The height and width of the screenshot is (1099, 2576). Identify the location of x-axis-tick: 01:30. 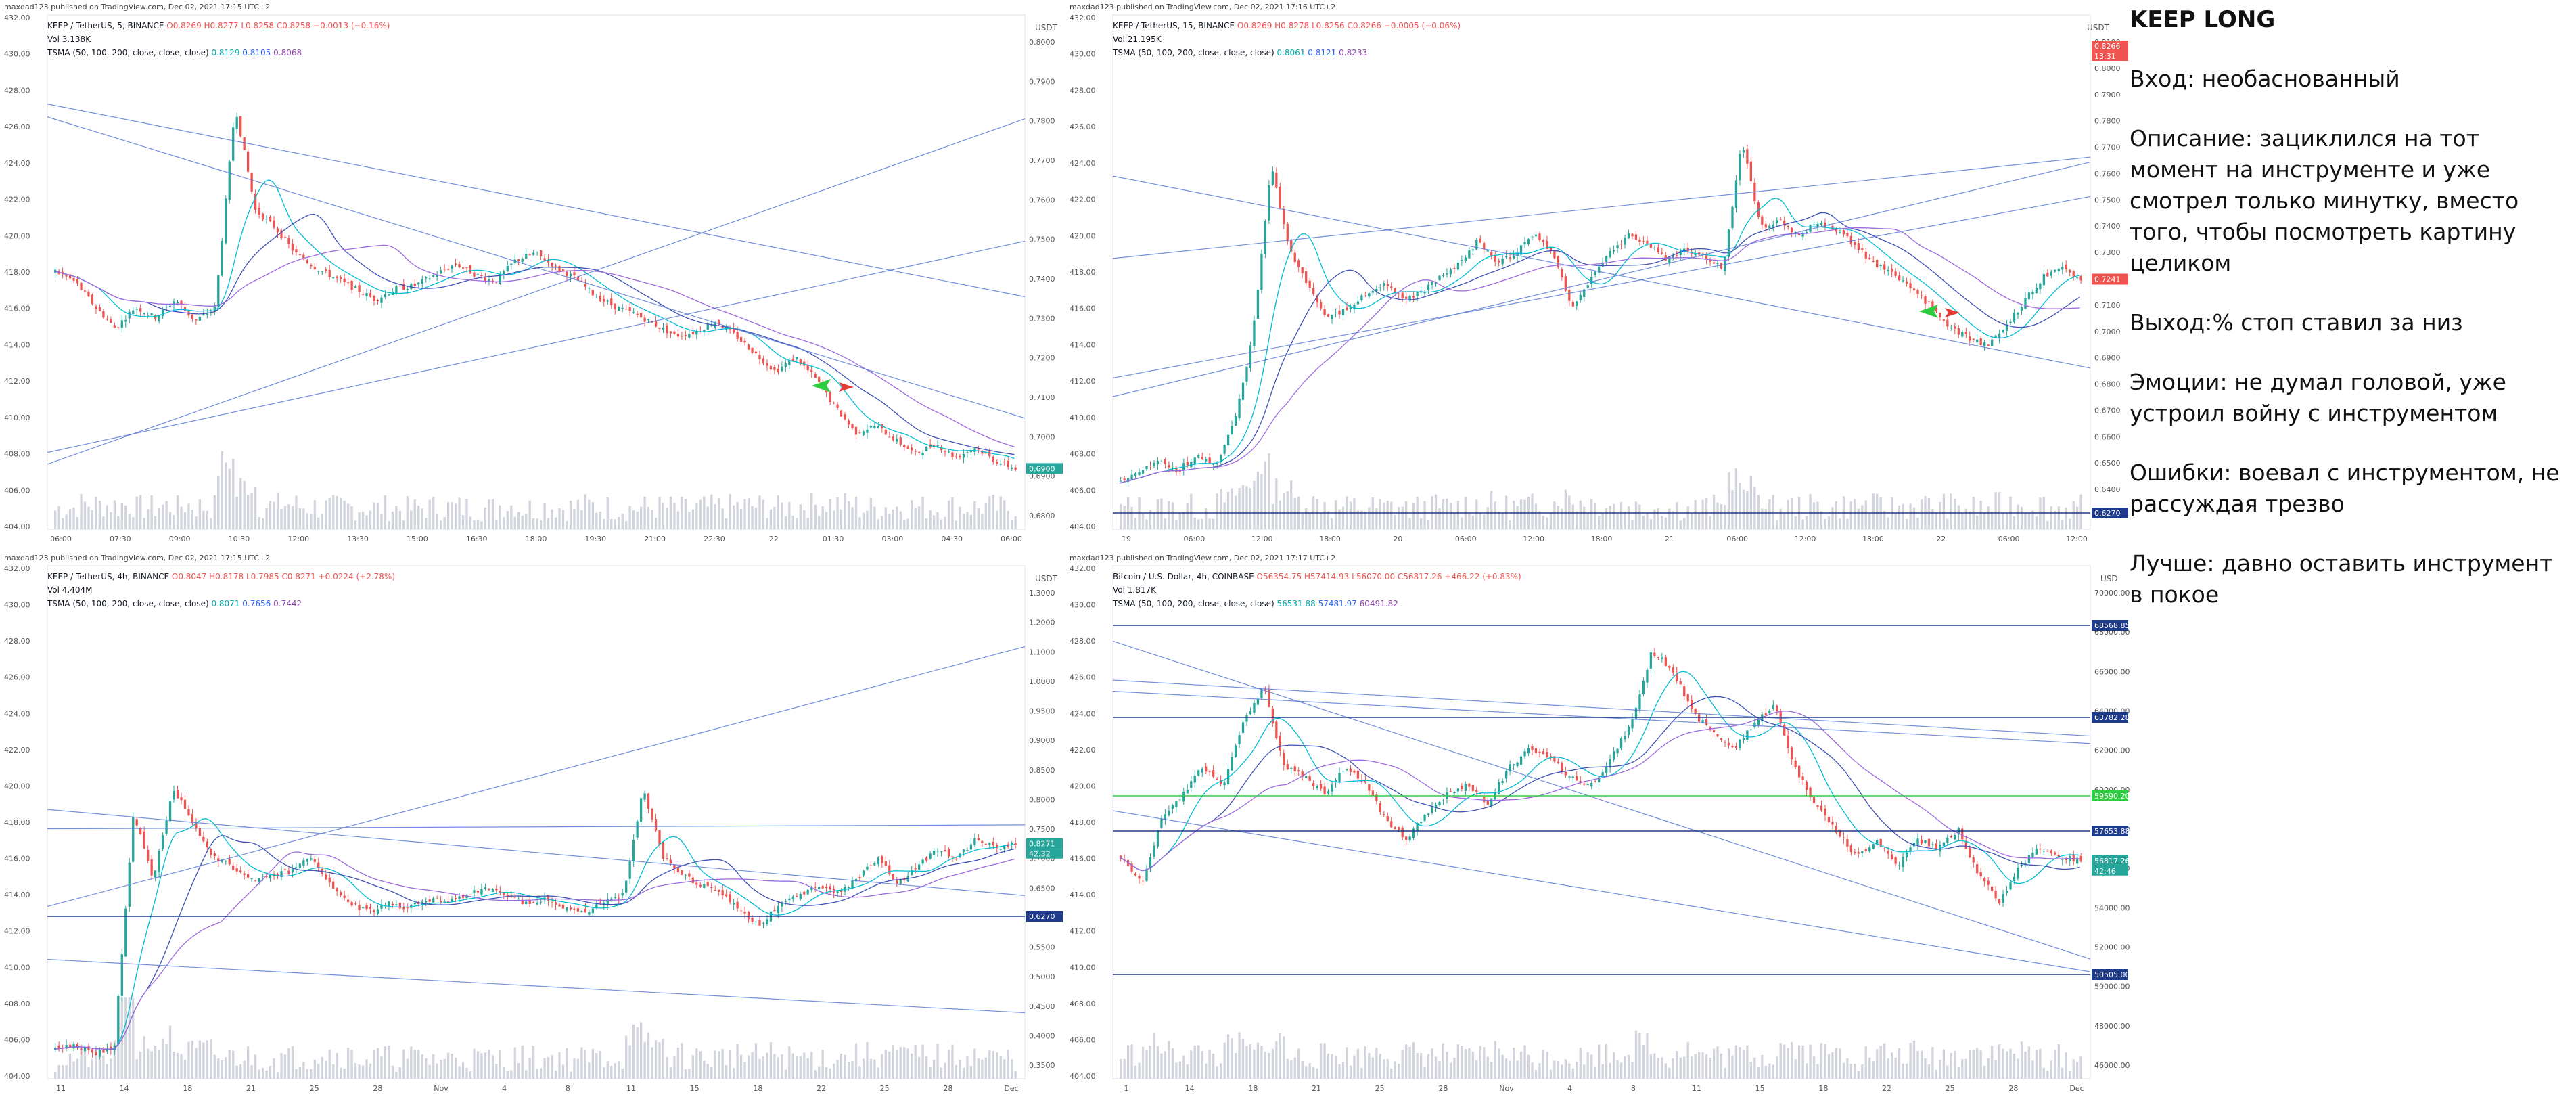
(833, 539).